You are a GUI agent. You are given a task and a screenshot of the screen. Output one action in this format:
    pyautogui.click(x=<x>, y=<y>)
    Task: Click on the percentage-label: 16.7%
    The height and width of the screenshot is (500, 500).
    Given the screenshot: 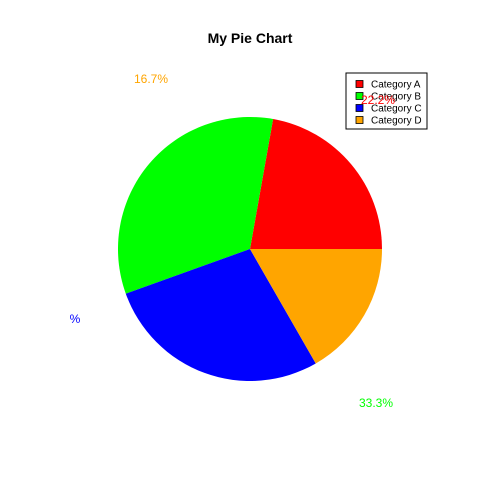 What is the action you would take?
    pyautogui.click(x=151, y=79)
    